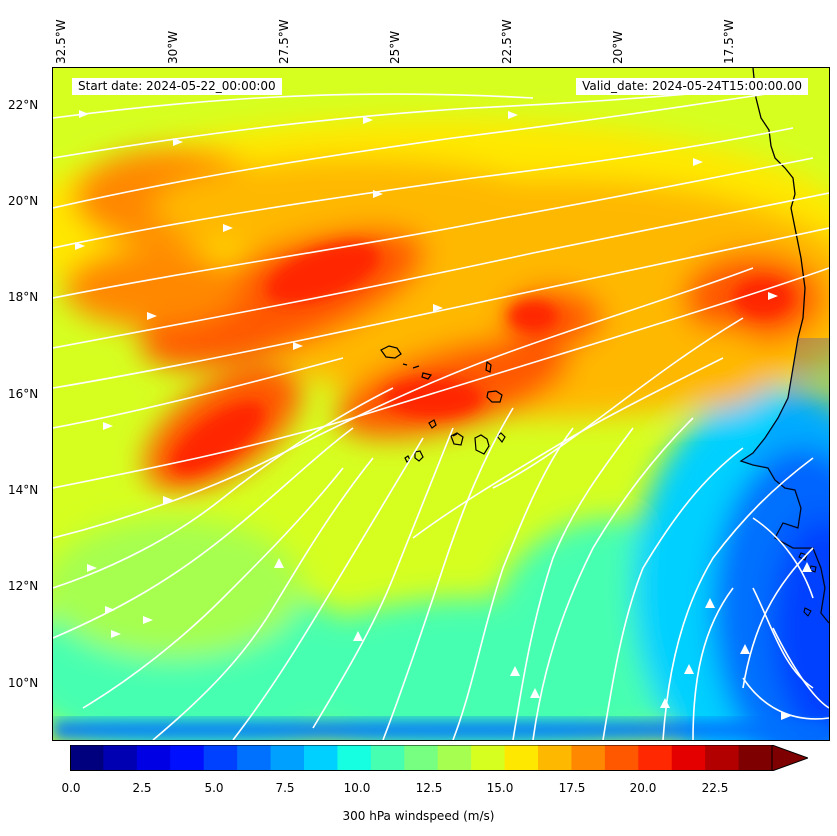 The image size is (837, 836). Describe the element at coordinates (692, 86) in the screenshot. I see `valid-date-label: Valid_date: 2024-05-24T15:00:00.00` at that location.